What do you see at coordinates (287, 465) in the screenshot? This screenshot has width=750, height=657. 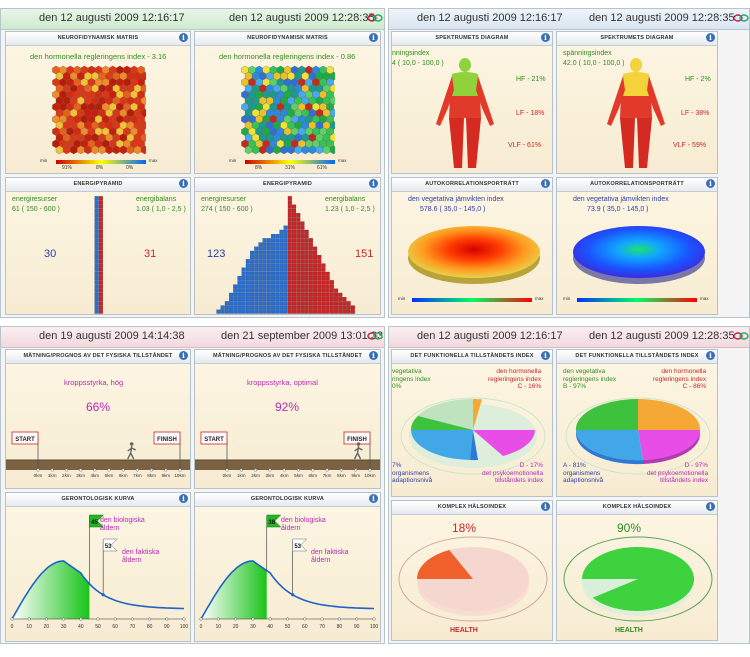 I see `track-ground` at bounding box center [287, 465].